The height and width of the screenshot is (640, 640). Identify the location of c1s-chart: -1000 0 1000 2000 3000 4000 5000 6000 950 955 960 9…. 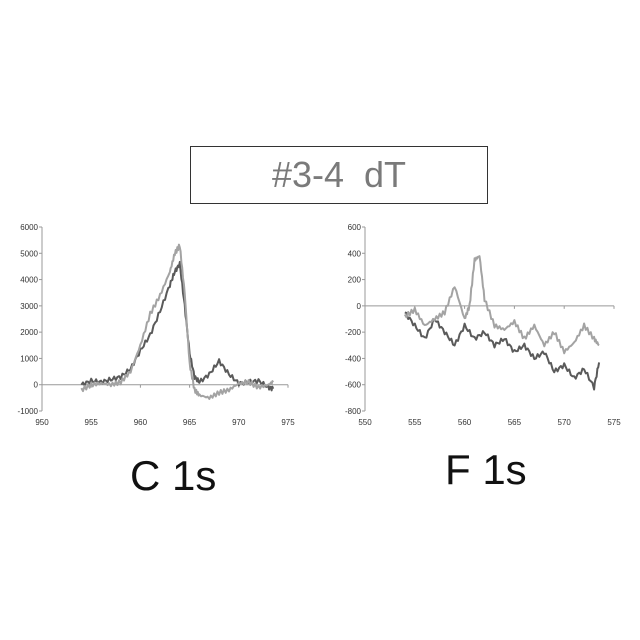
(157, 325).